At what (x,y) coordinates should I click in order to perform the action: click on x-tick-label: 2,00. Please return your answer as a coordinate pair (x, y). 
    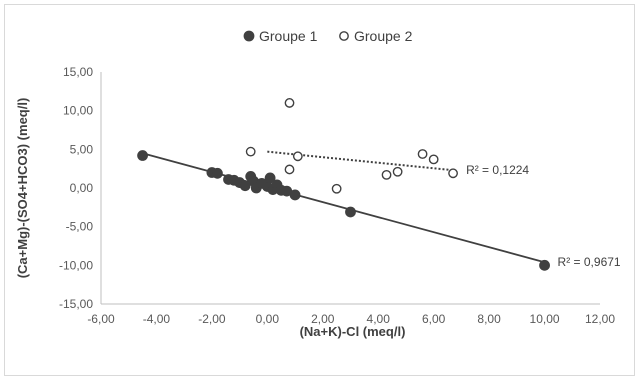
    Looking at the image, I should click on (323, 319).